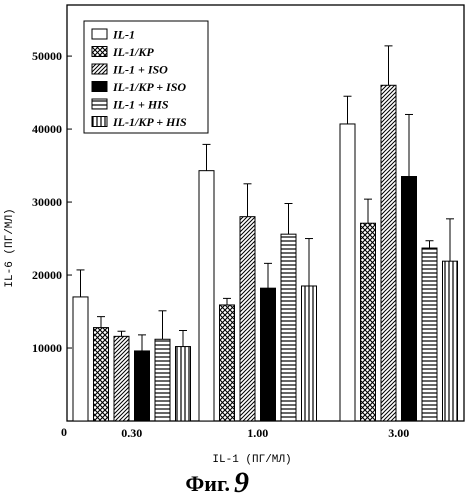 The width and height of the screenshot is (471, 499). What do you see at coordinates (47, 56) in the screenshot?
I see `y-tick-label-4: 50000` at bounding box center [47, 56].